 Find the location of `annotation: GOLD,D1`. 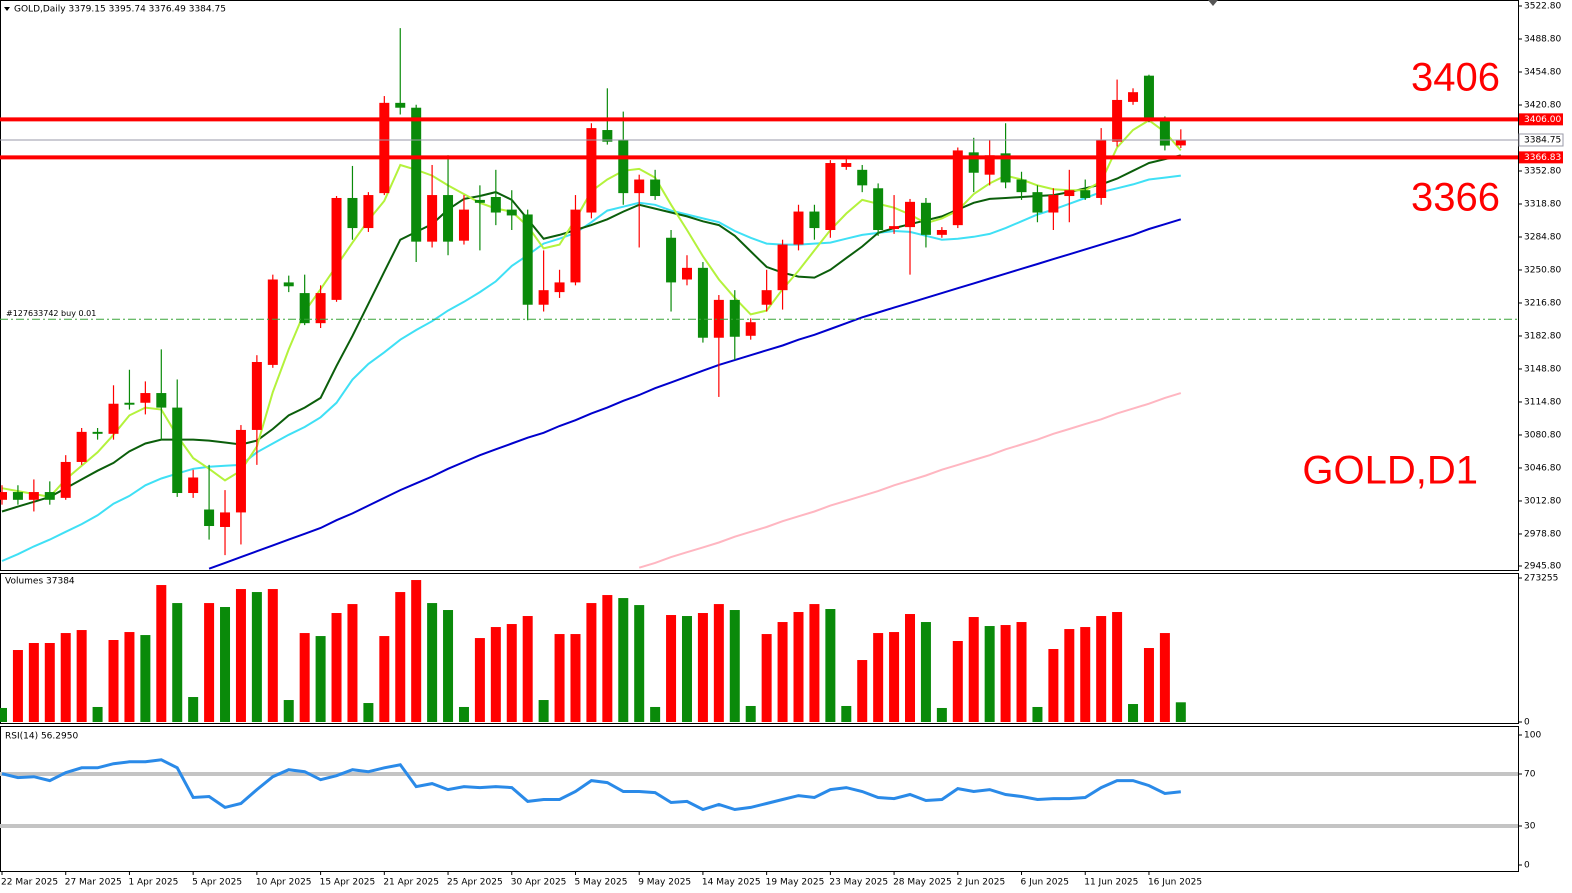

annotation: GOLD,D1 is located at coordinates (1390, 471).